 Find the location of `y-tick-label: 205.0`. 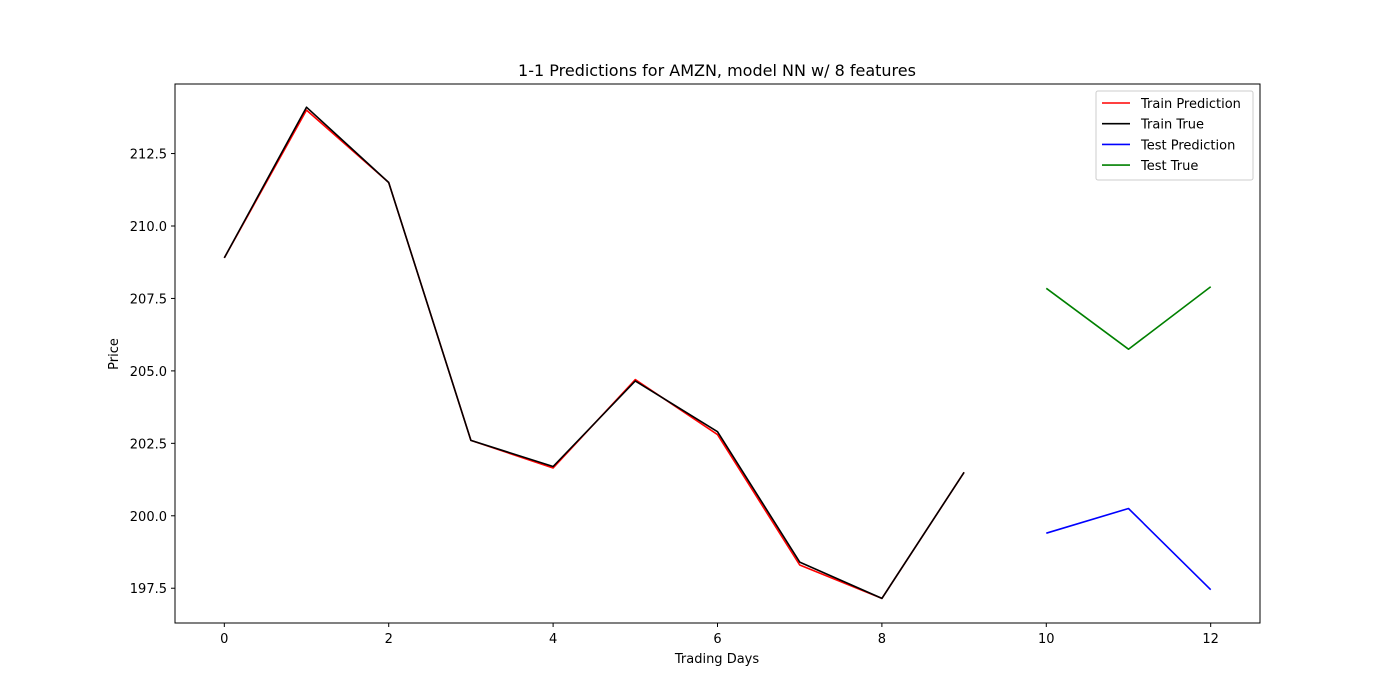

y-tick-label: 205.0 is located at coordinates (148, 372).